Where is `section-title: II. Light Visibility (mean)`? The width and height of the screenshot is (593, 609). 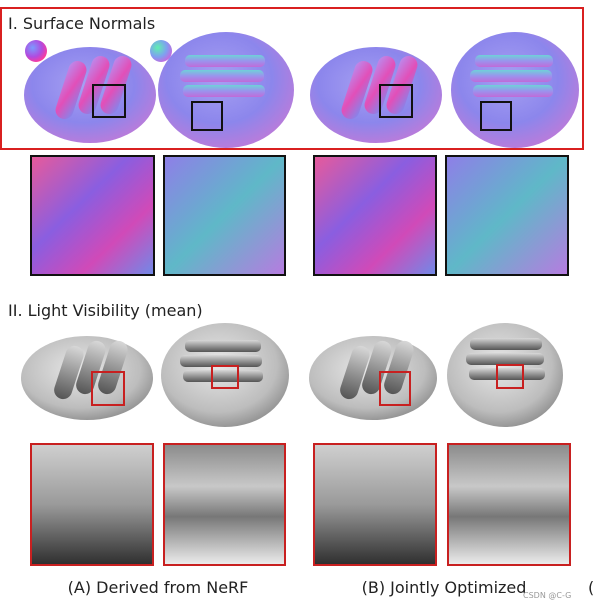 section-title: II. Light Visibility (mean) is located at coordinates (105, 310).